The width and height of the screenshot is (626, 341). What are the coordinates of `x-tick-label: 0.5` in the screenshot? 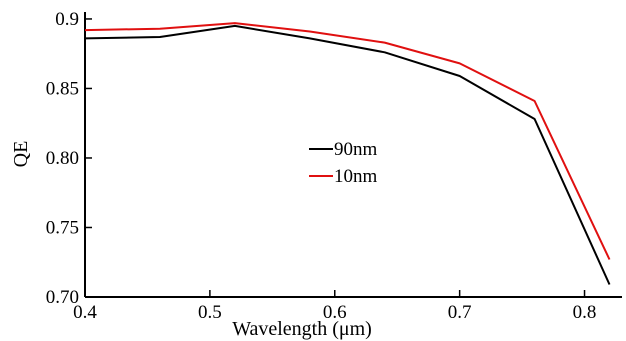 It's located at (210, 312).